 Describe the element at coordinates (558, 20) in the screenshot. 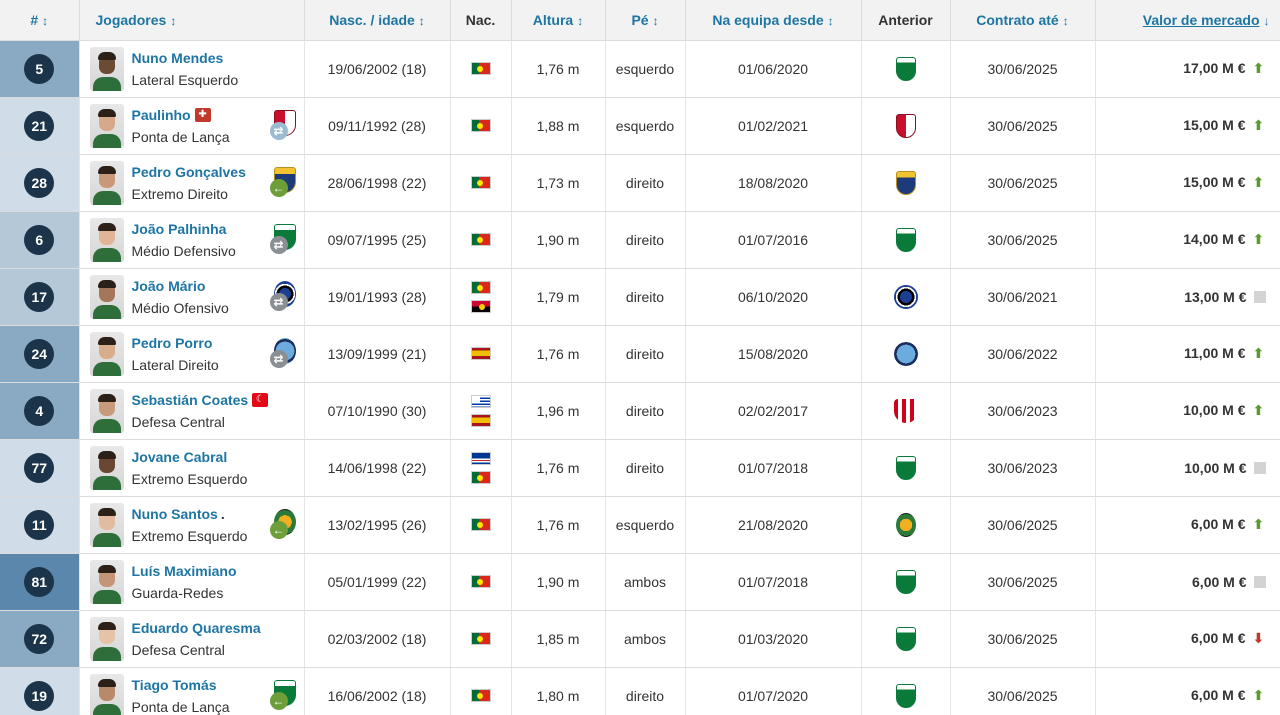

I see `col-header-height: Altura ↕` at that location.